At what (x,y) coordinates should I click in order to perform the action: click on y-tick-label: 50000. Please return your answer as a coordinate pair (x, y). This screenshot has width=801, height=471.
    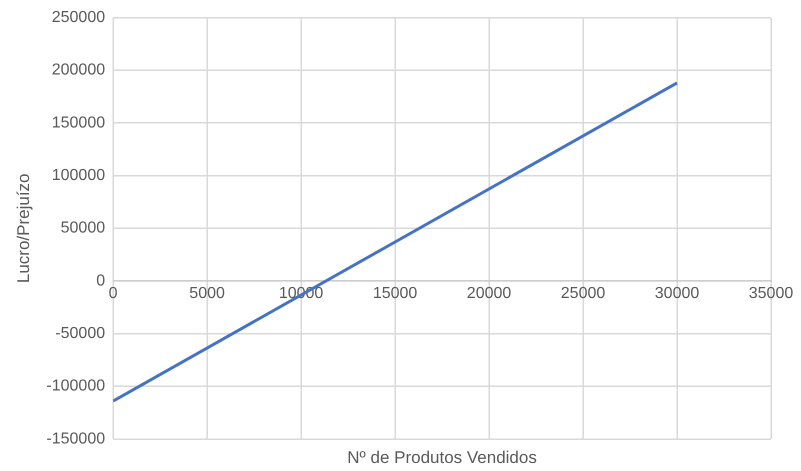
    Looking at the image, I should click on (83, 228).